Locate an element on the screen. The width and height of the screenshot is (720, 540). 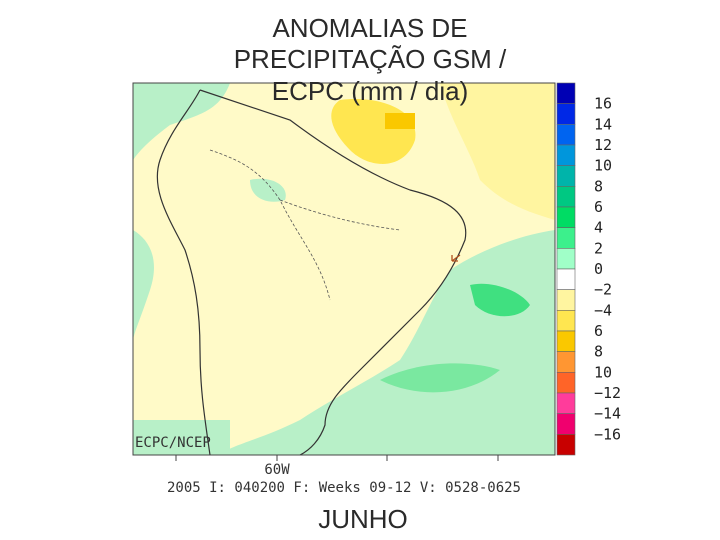
colorbar-label: 12 is located at coordinates (603, 145).